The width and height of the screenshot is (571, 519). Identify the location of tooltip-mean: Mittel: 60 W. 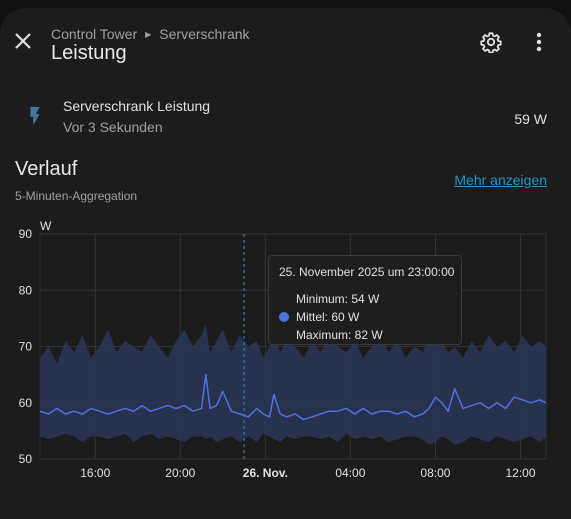
(328, 317).